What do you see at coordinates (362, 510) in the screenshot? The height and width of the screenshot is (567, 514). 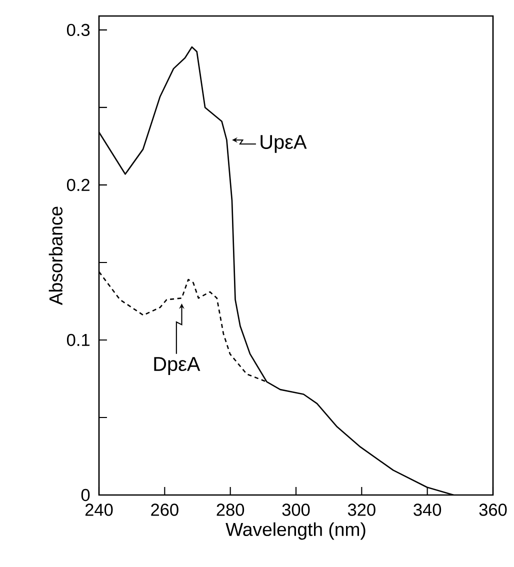 I see `x-tick-label: 320` at bounding box center [362, 510].